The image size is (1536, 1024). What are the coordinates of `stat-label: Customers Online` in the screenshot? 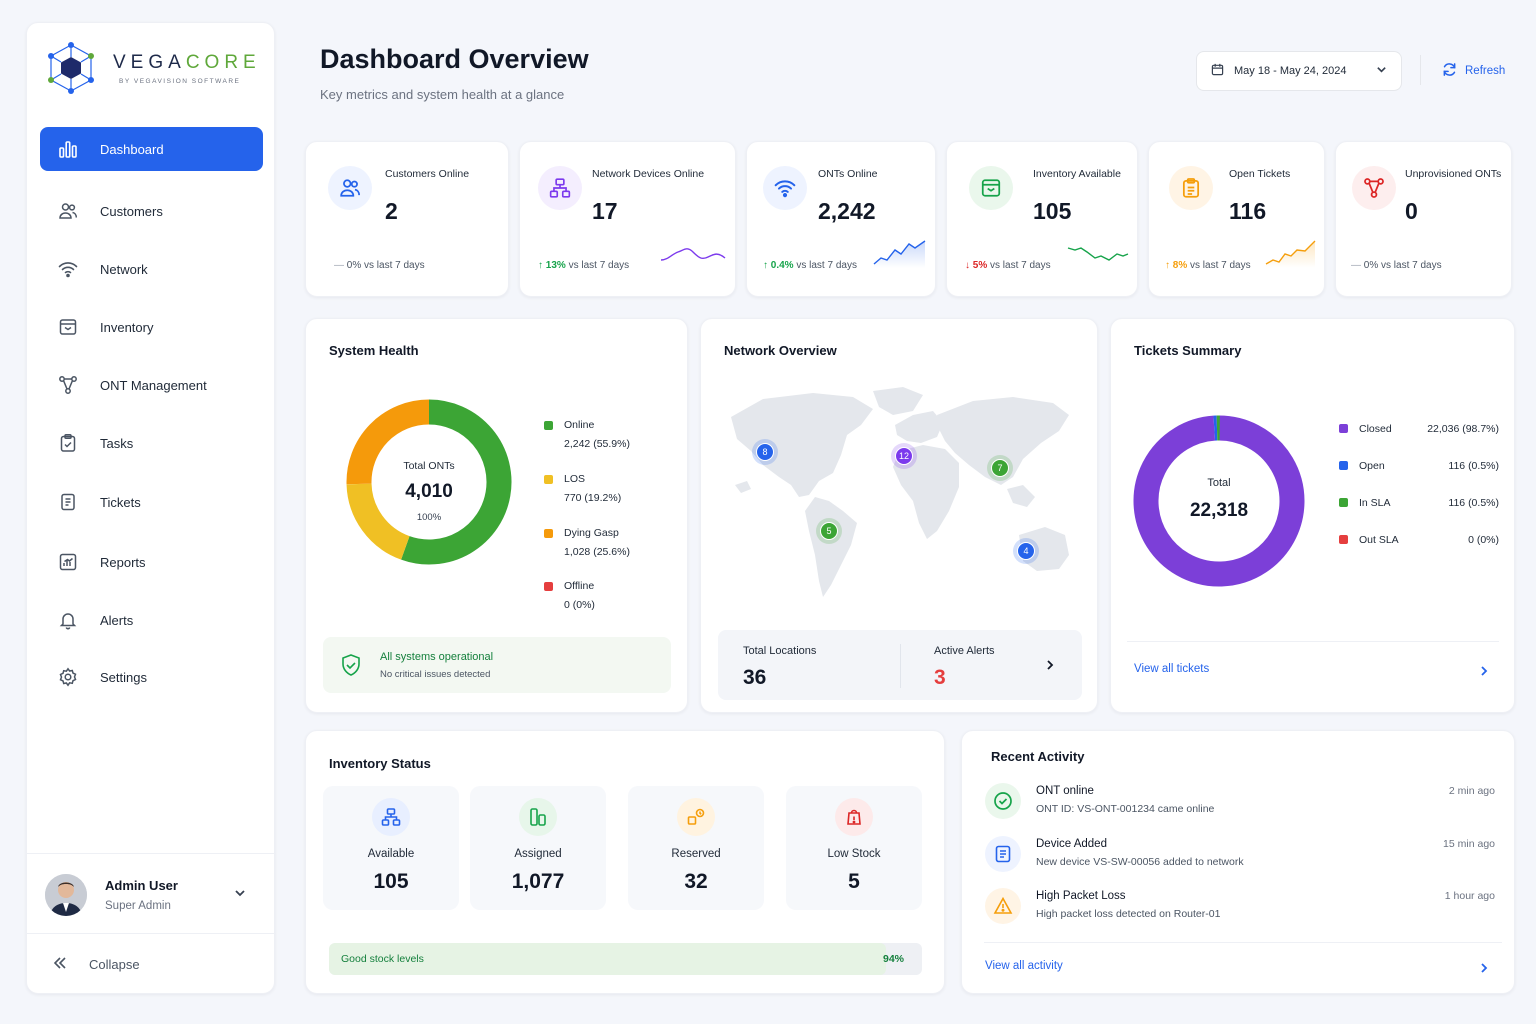 It's located at (427, 174).